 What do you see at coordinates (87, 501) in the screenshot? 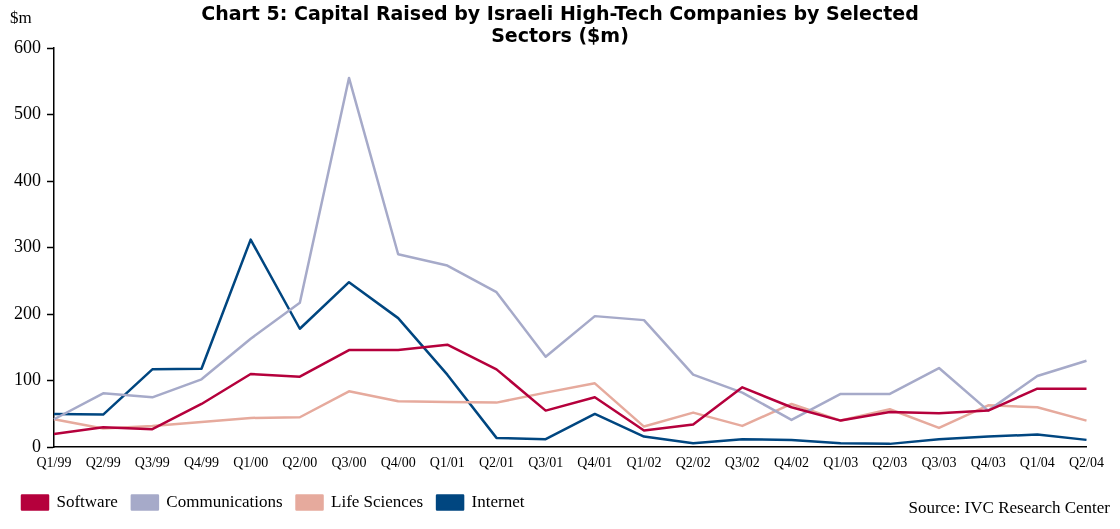
I see `legend-label: Software` at bounding box center [87, 501].